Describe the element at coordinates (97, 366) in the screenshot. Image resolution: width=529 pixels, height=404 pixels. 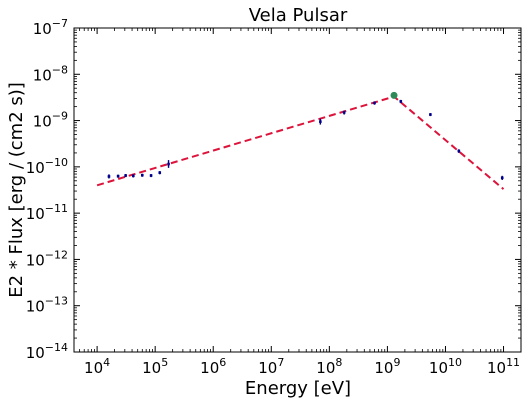
I see `x-tick-label: 10⁴` at that location.